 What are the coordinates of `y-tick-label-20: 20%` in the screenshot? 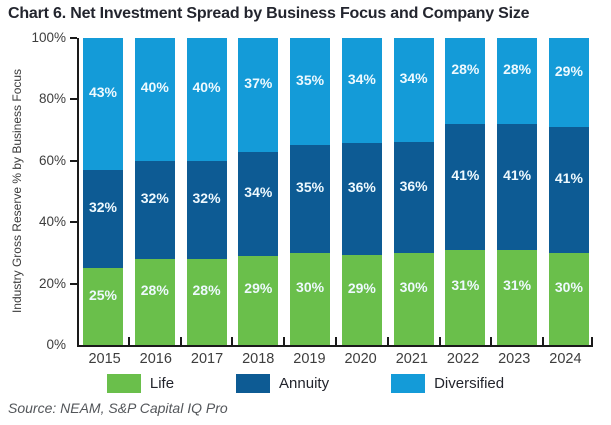 It's located at (52, 283).